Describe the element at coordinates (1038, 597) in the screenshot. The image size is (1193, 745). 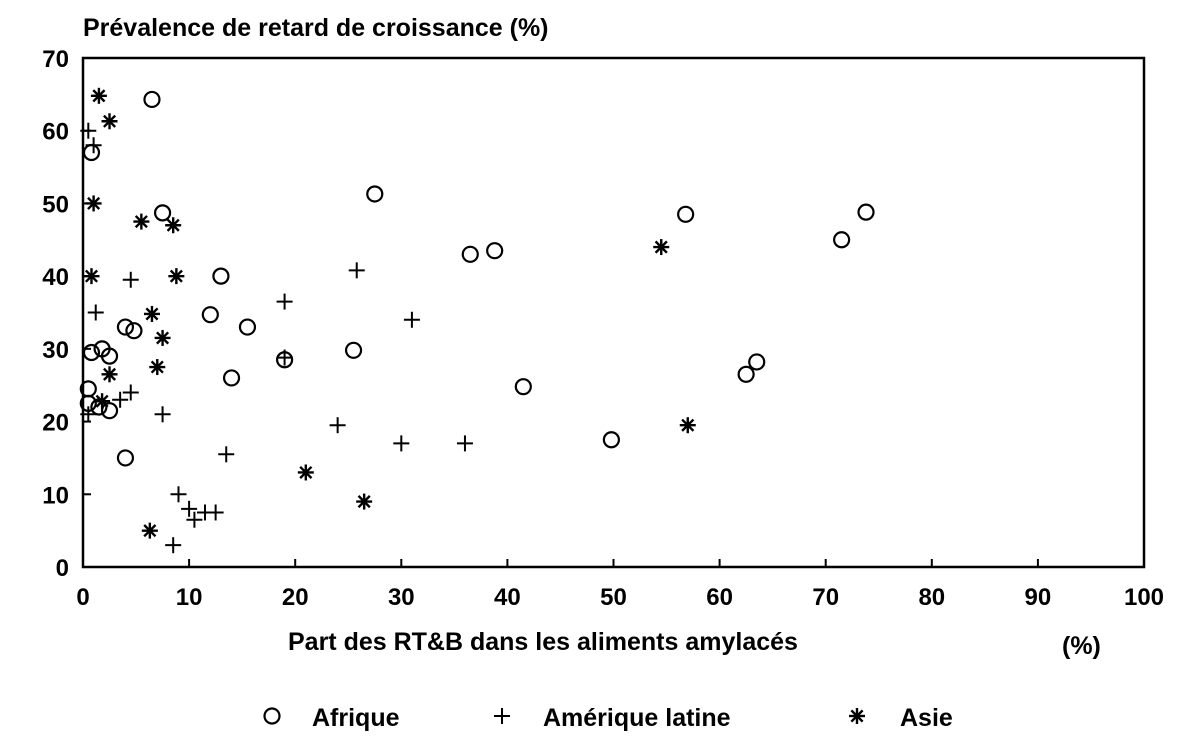
I see `x-tick-label: 90` at that location.